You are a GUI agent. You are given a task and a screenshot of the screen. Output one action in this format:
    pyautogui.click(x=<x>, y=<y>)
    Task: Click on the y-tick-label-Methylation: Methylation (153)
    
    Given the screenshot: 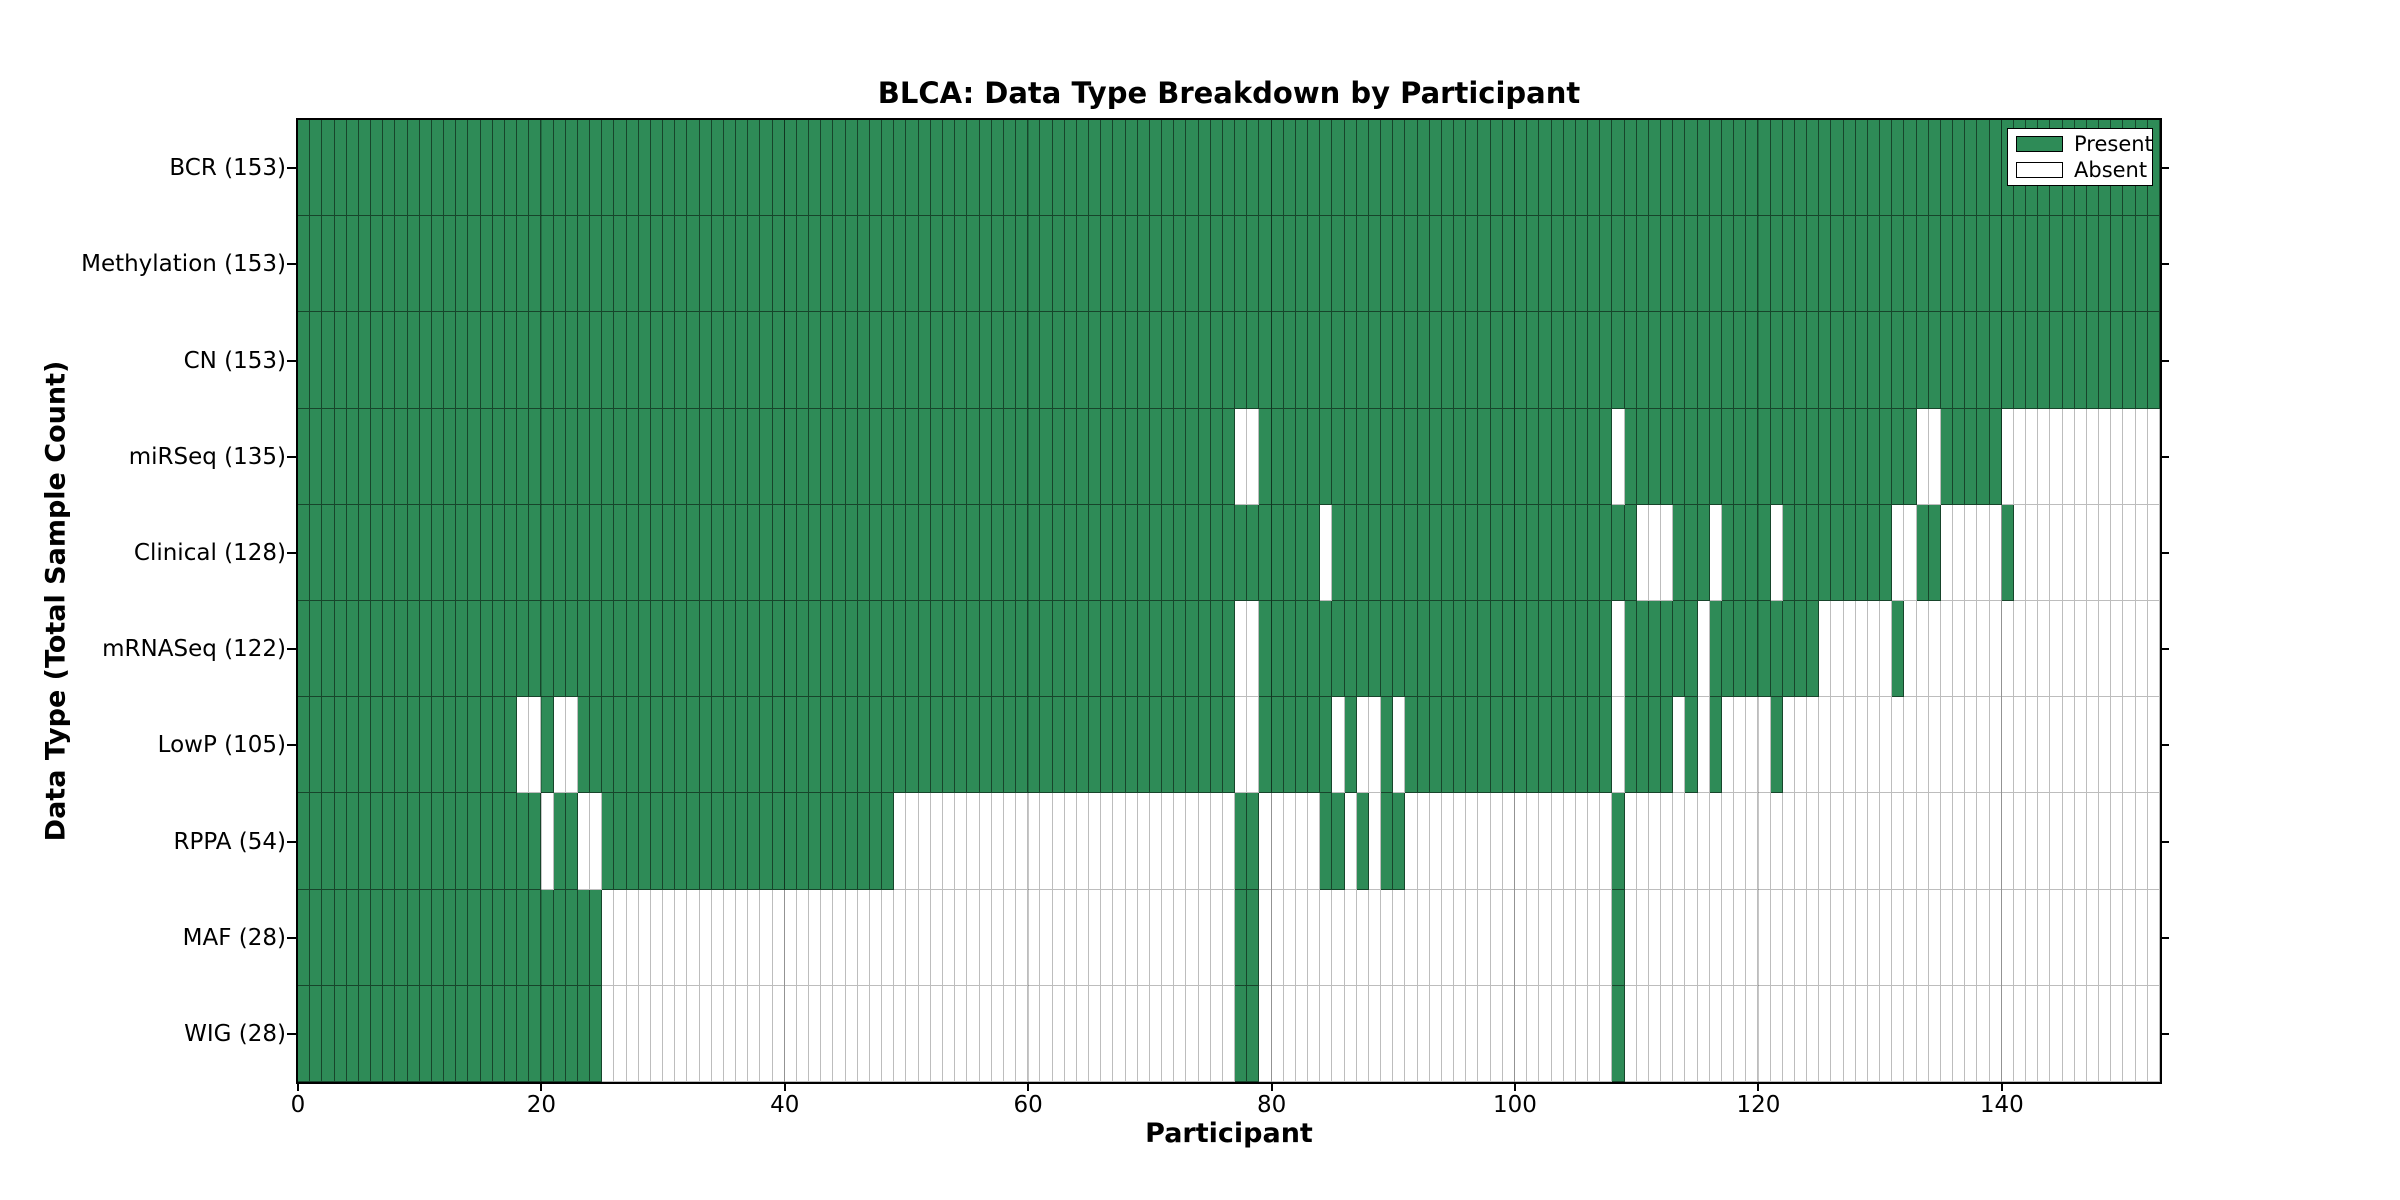 What is the action you would take?
    pyautogui.click(x=183, y=264)
    